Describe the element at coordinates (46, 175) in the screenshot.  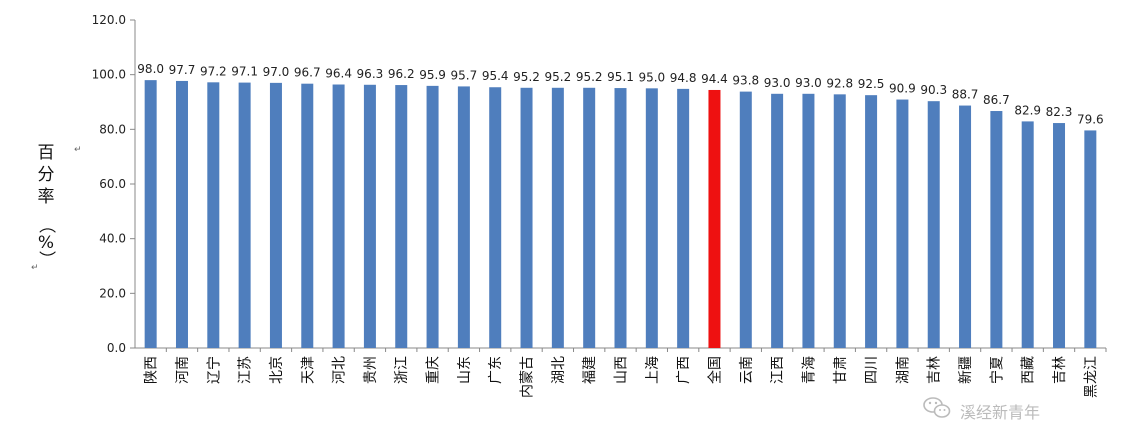
I see `y-axis-title-char: 分` at that location.